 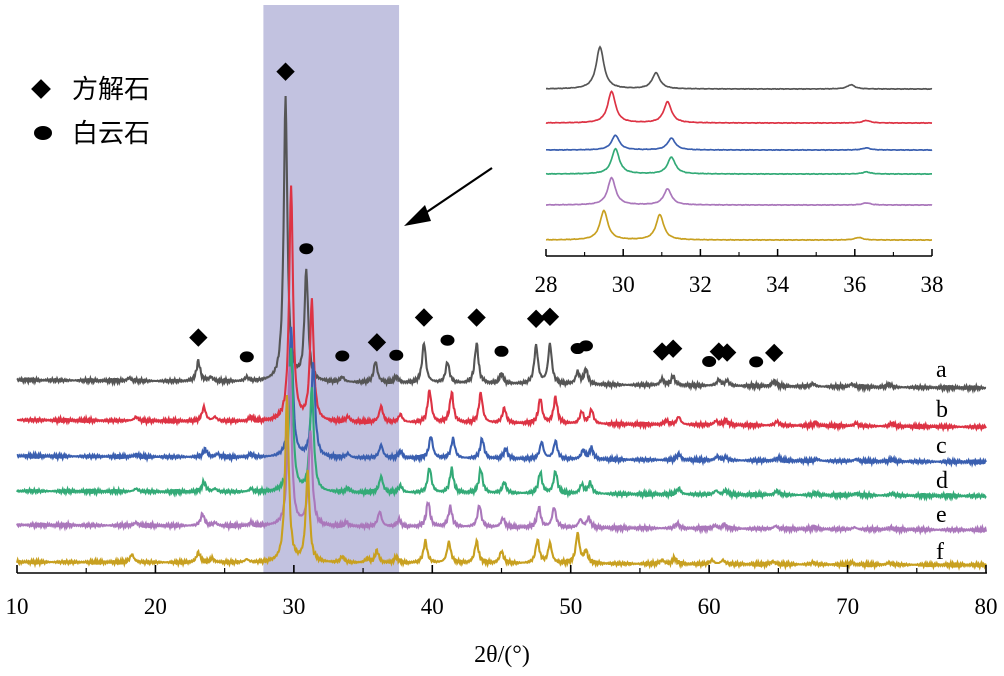 I want to click on inset-x-tick-label: 38, so click(x=932, y=284).